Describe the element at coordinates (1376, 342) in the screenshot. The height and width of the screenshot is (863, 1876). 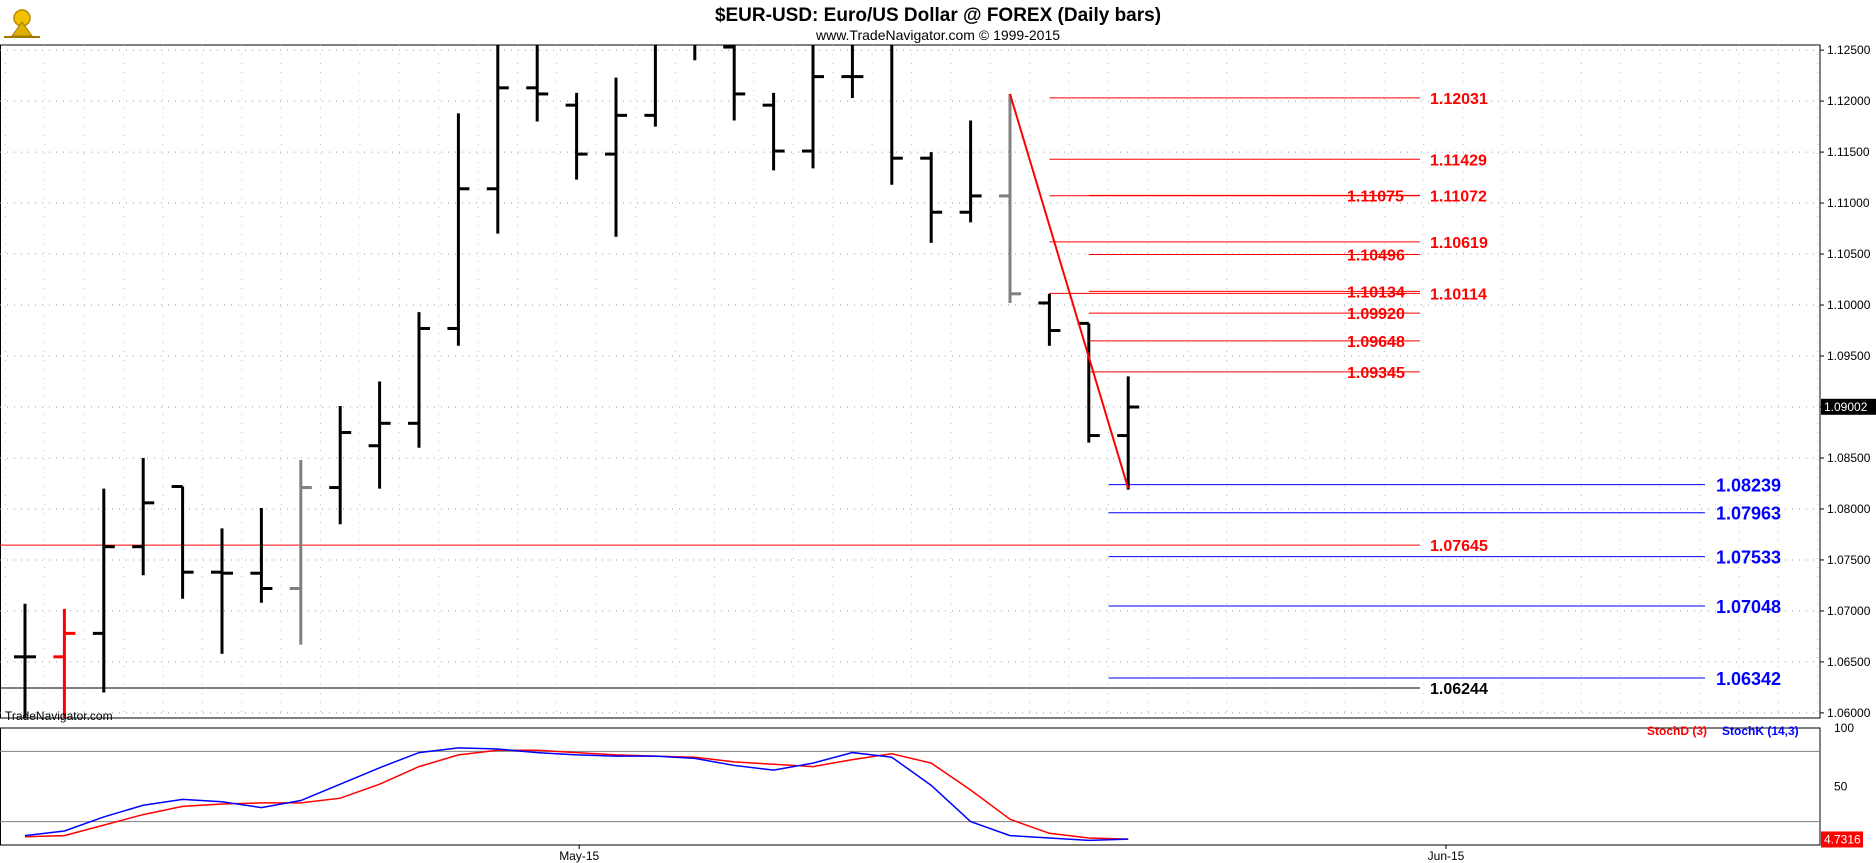
I see `fib-retrace-label: 1.09648` at that location.